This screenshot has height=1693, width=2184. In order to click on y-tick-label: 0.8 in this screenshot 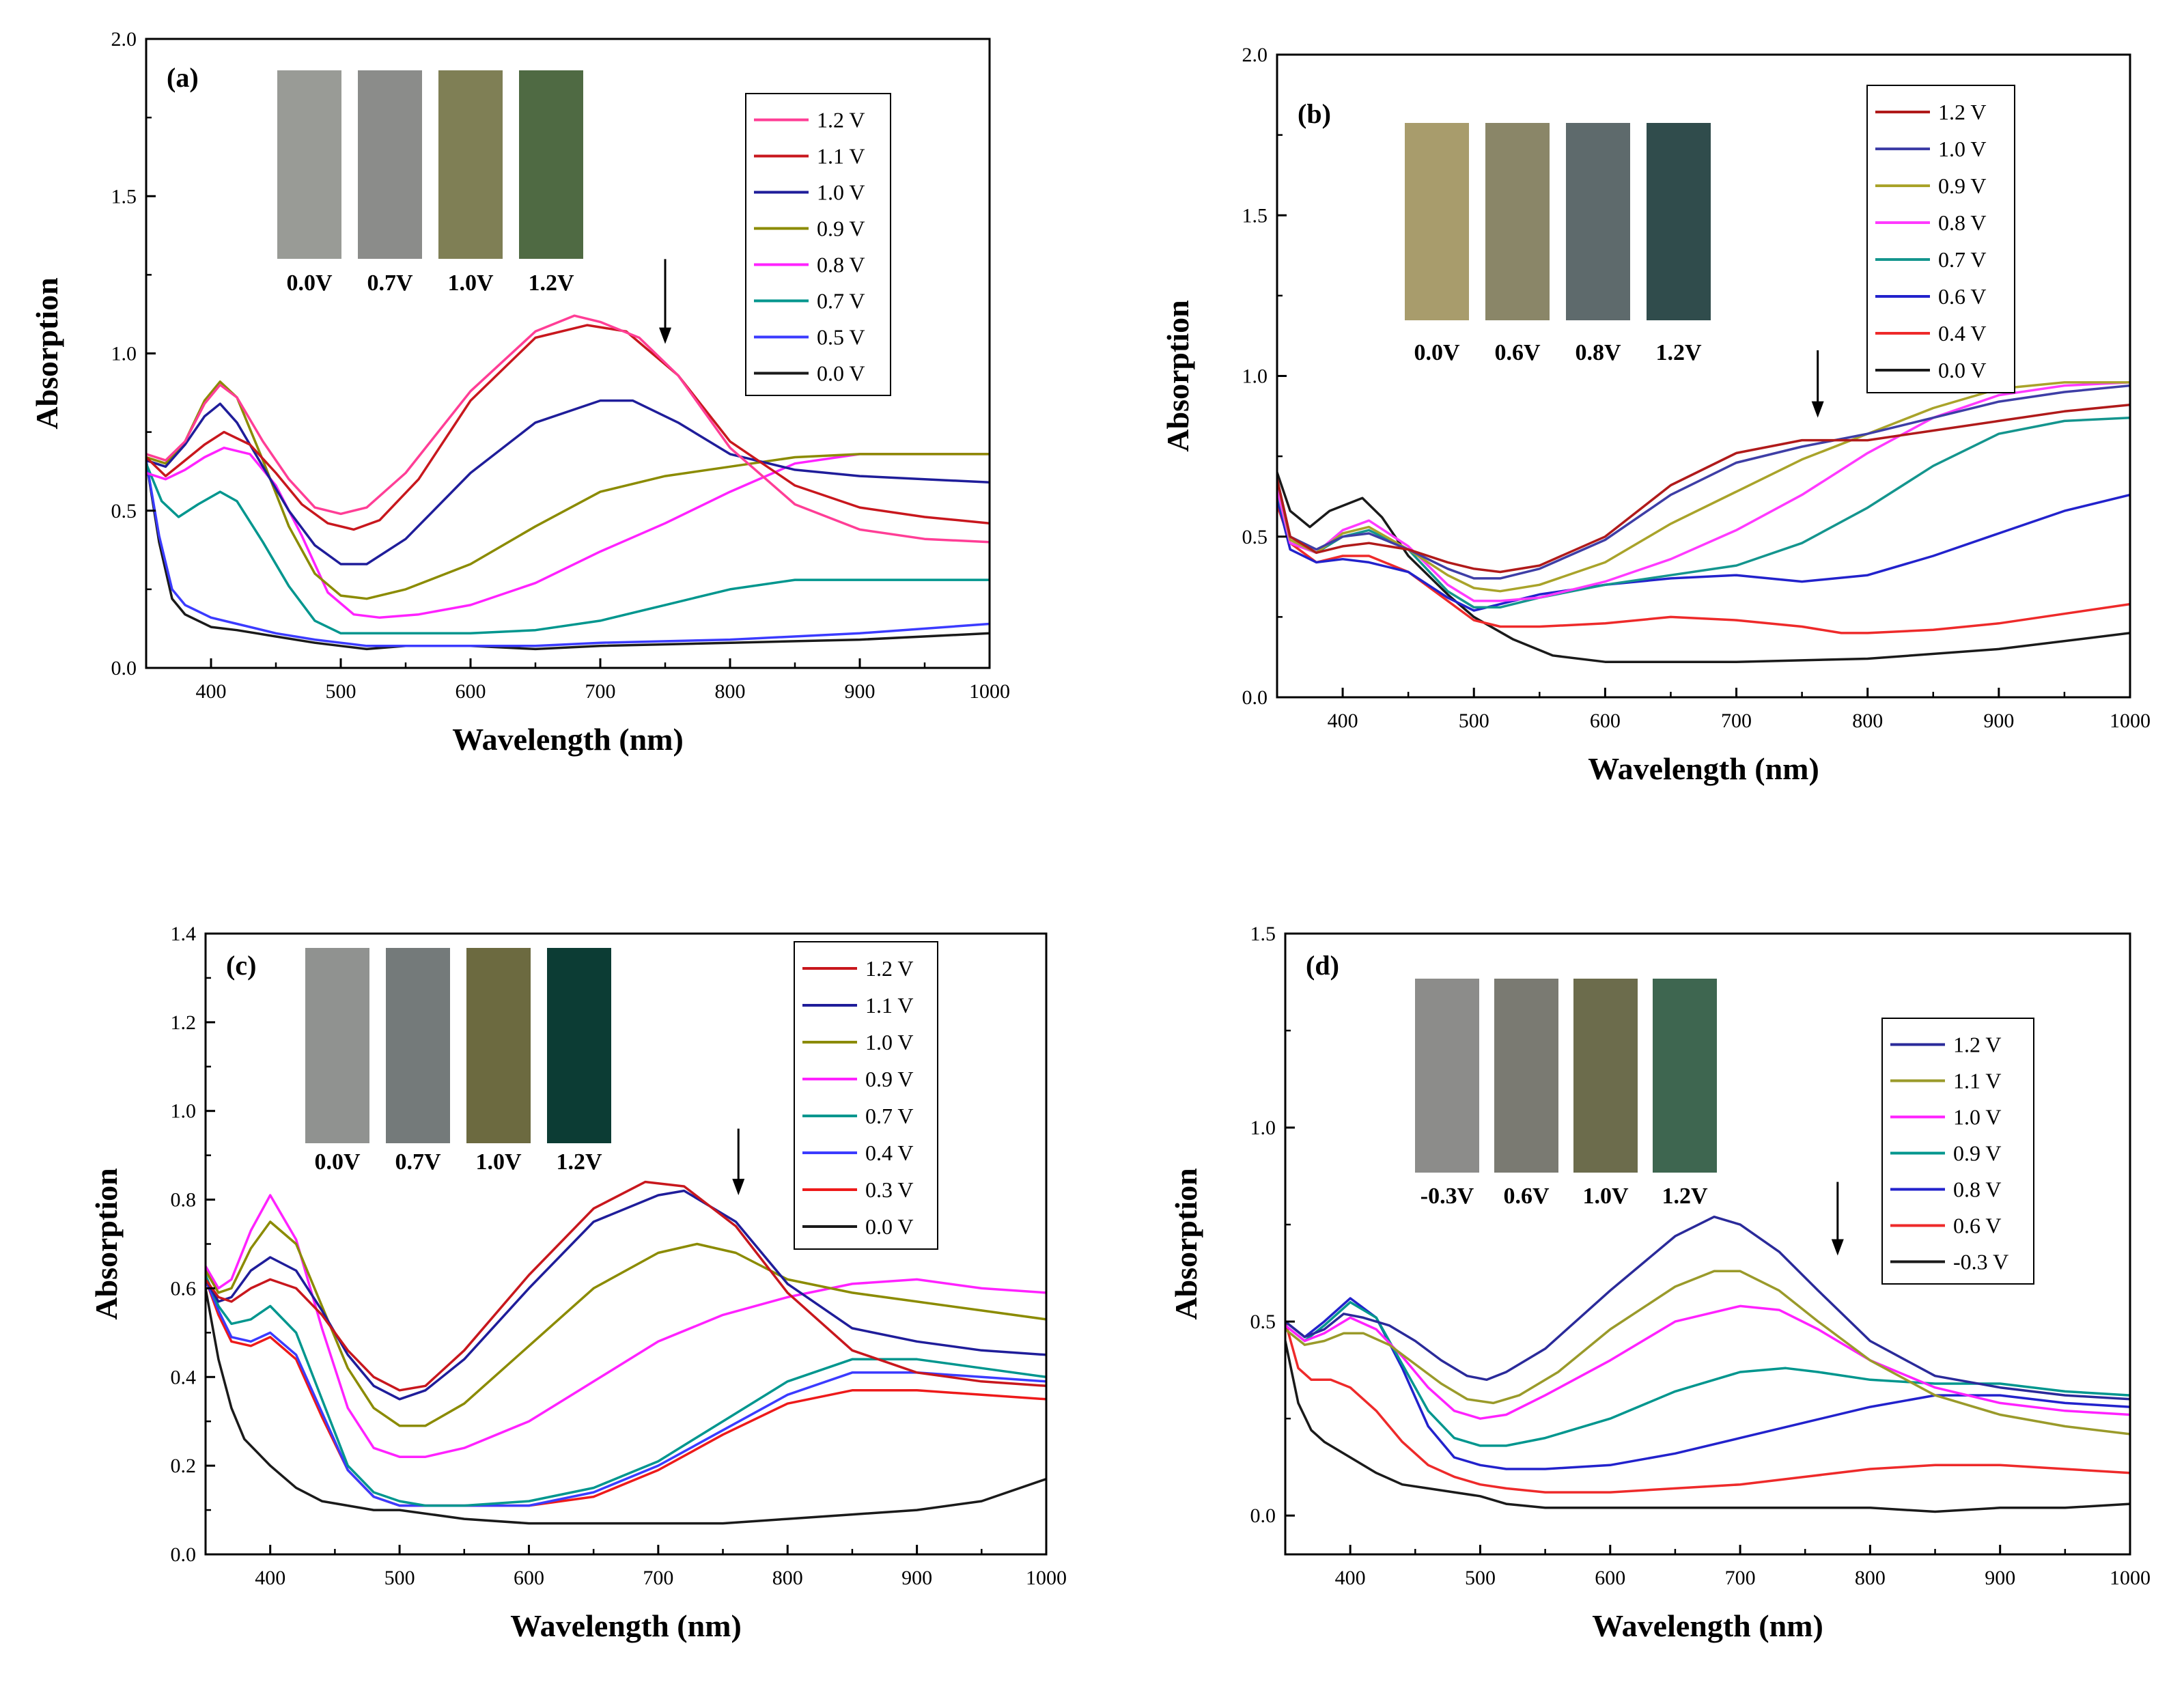, I will do `click(184, 1200)`.